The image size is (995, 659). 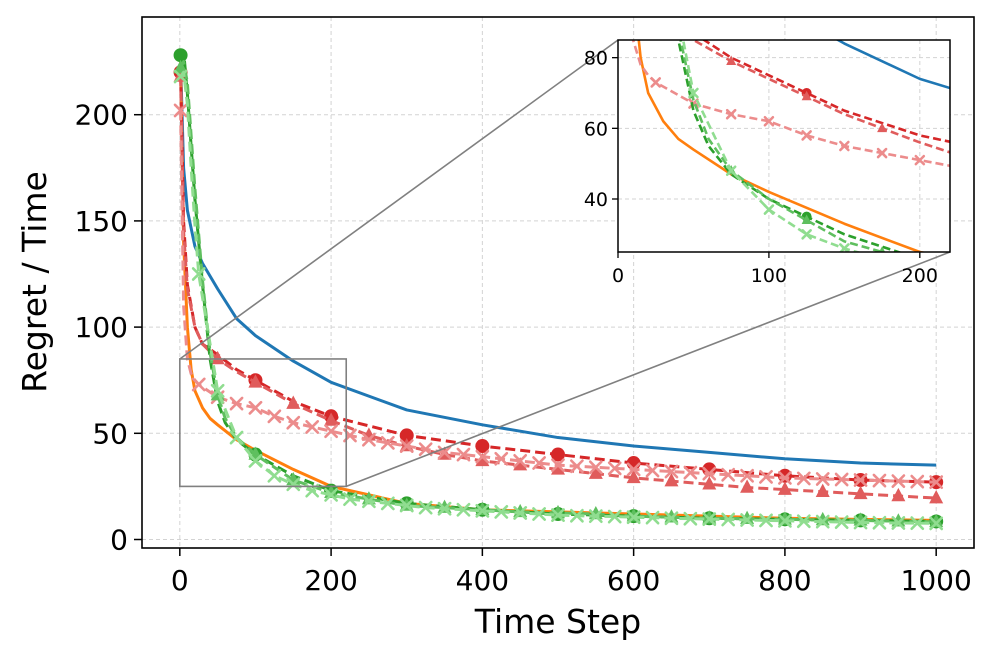 What do you see at coordinates (263, 423) in the screenshot?
I see `zoom-region-box` at bounding box center [263, 423].